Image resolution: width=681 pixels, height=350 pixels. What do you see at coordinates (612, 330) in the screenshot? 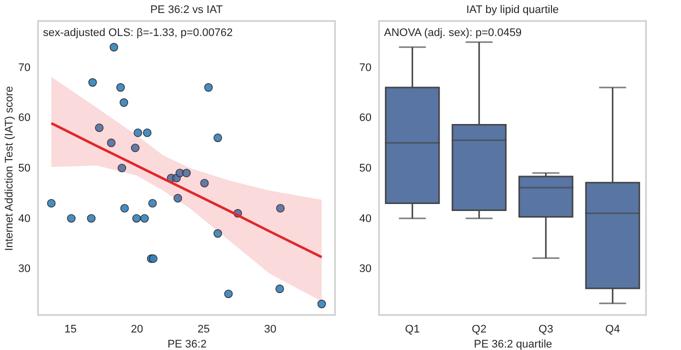
I see `x-tick-label: Q4` at bounding box center [612, 330].